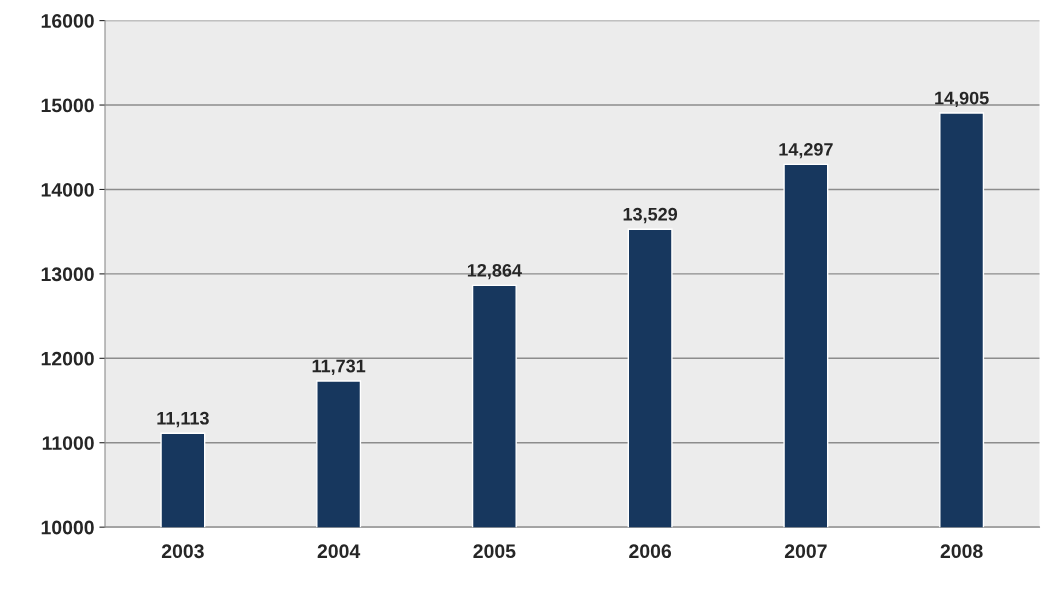  What do you see at coordinates (182, 551) in the screenshot?
I see `x-tick-label: 2003` at bounding box center [182, 551].